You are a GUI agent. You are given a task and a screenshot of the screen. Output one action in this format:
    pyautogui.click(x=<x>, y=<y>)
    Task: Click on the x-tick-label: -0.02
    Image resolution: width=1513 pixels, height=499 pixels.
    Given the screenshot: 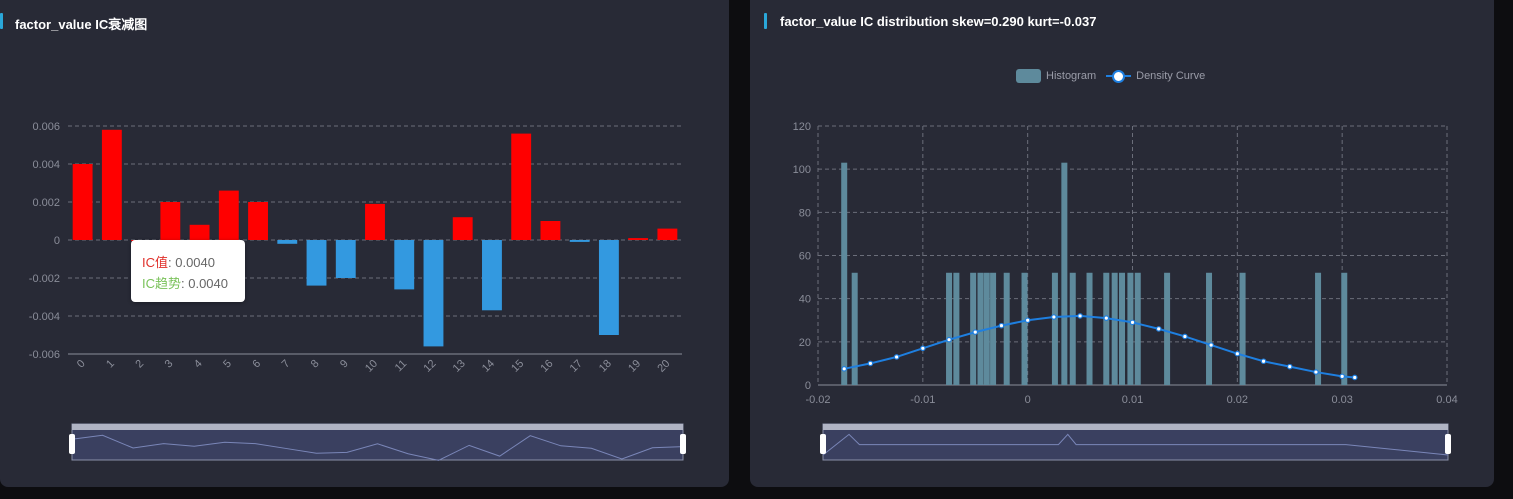 What is the action you would take?
    pyautogui.click(x=817, y=400)
    